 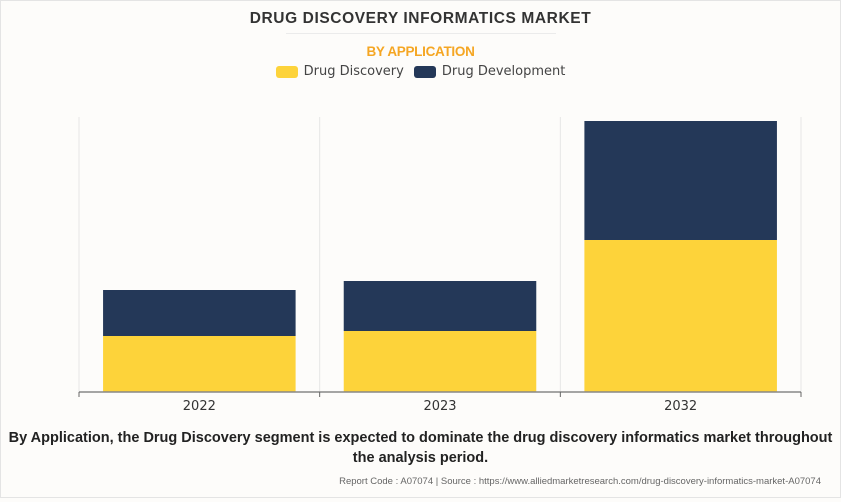 I want to click on legend-label: Drug Development, so click(x=503, y=71).